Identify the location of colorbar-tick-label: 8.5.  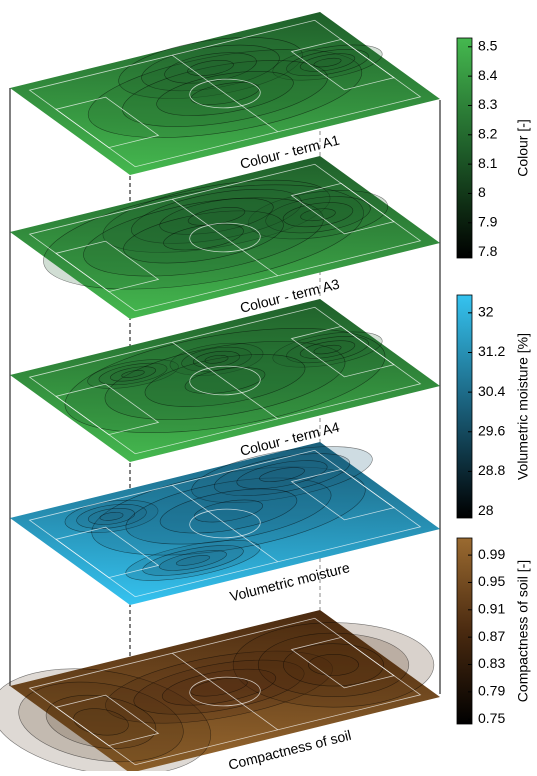
(488, 46).